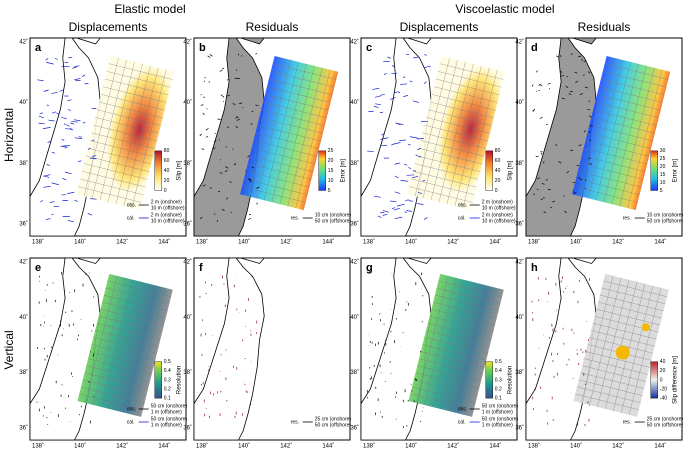 This screenshot has width=685, height=453. Describe the element at coordinates (272, 27) in the screenshot. I see `column-title: Residuals` at that location.